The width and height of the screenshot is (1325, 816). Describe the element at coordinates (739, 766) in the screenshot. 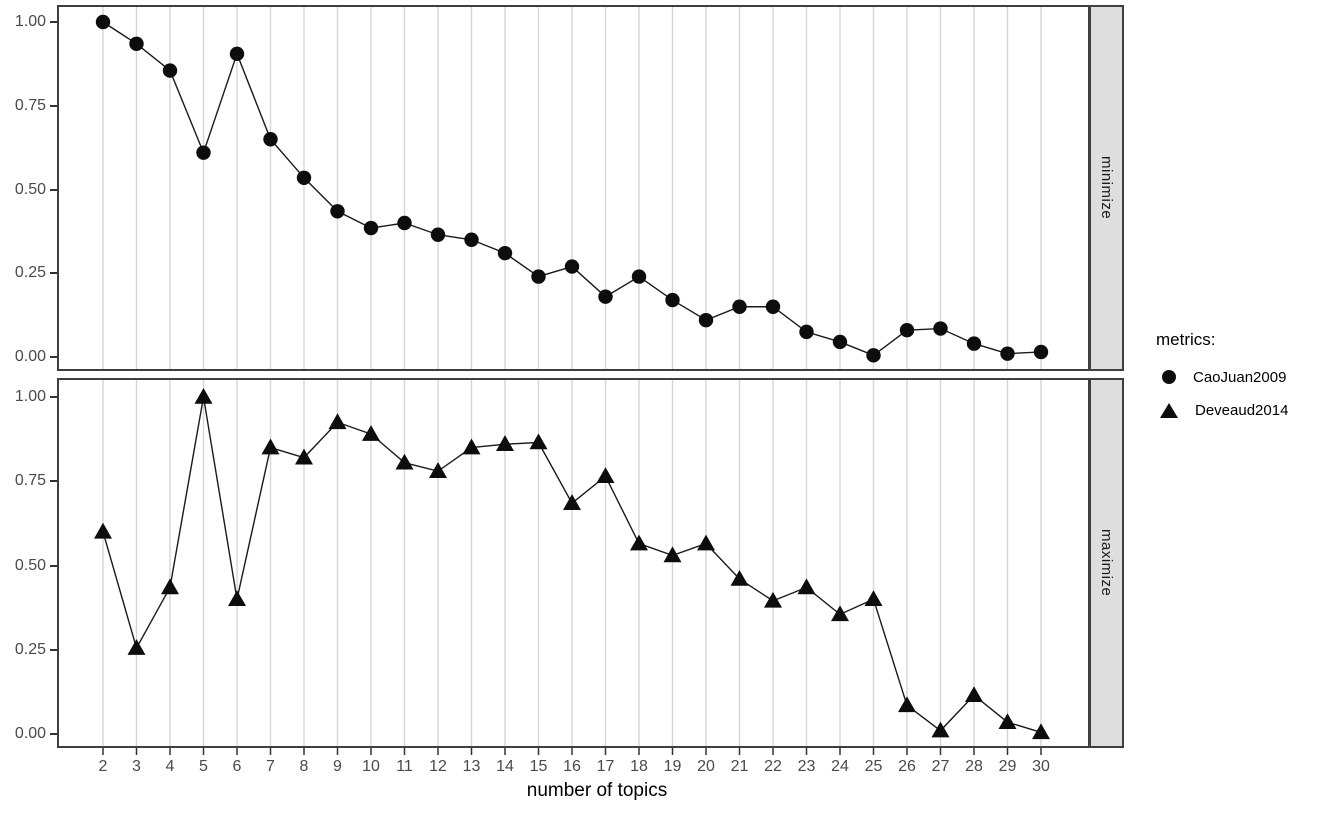

I see `x-tick-label: 21` at that location.